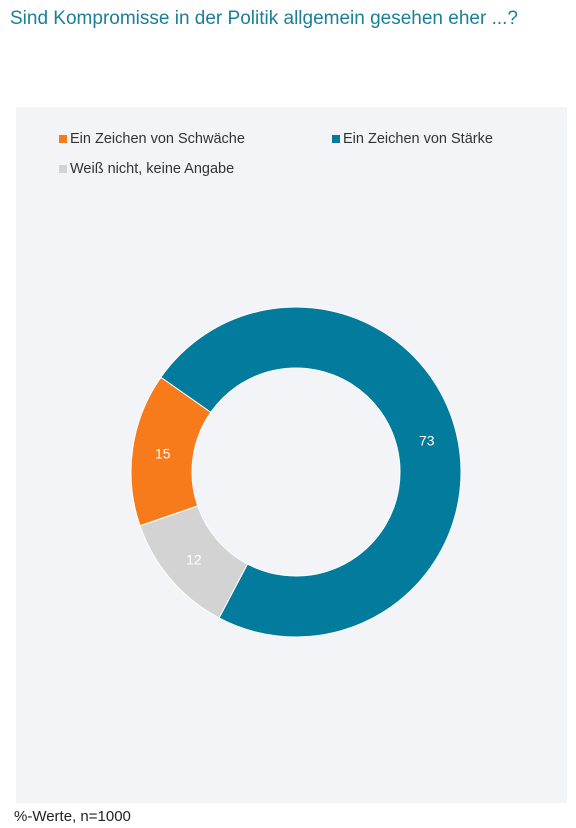 This screenshot has height=828, width=576. What do you see at coordinates (336, 139) in the screenshot?
I see `legend-swatch-staerke` at bounding box center [336, 139].